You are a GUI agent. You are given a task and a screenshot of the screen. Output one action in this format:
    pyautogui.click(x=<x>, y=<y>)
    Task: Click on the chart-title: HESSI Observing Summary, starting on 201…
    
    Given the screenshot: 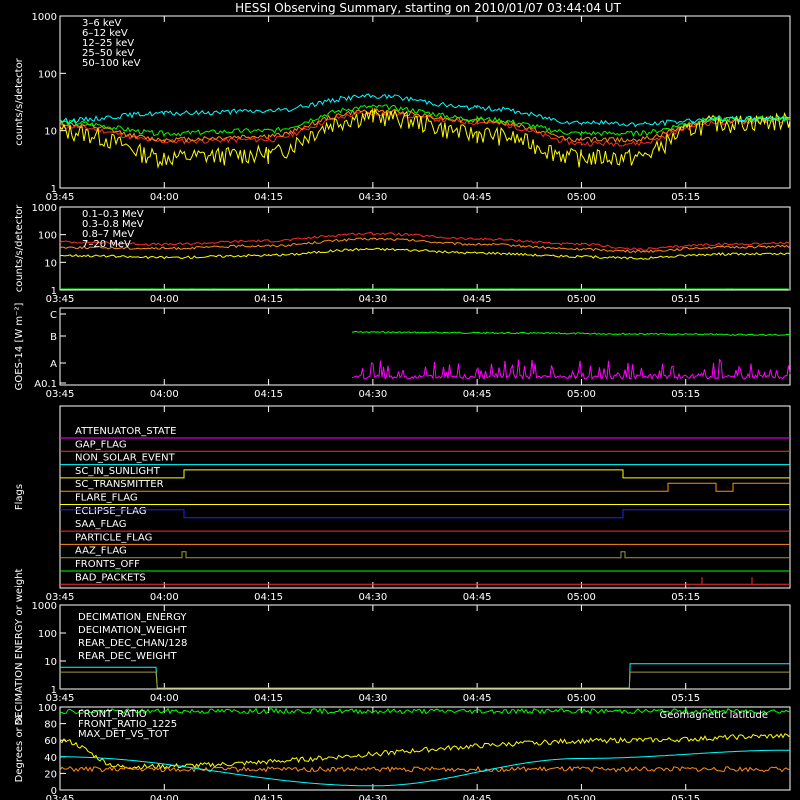 What is the action you would take?
    pyautogui.click(x=428, y=8)
    